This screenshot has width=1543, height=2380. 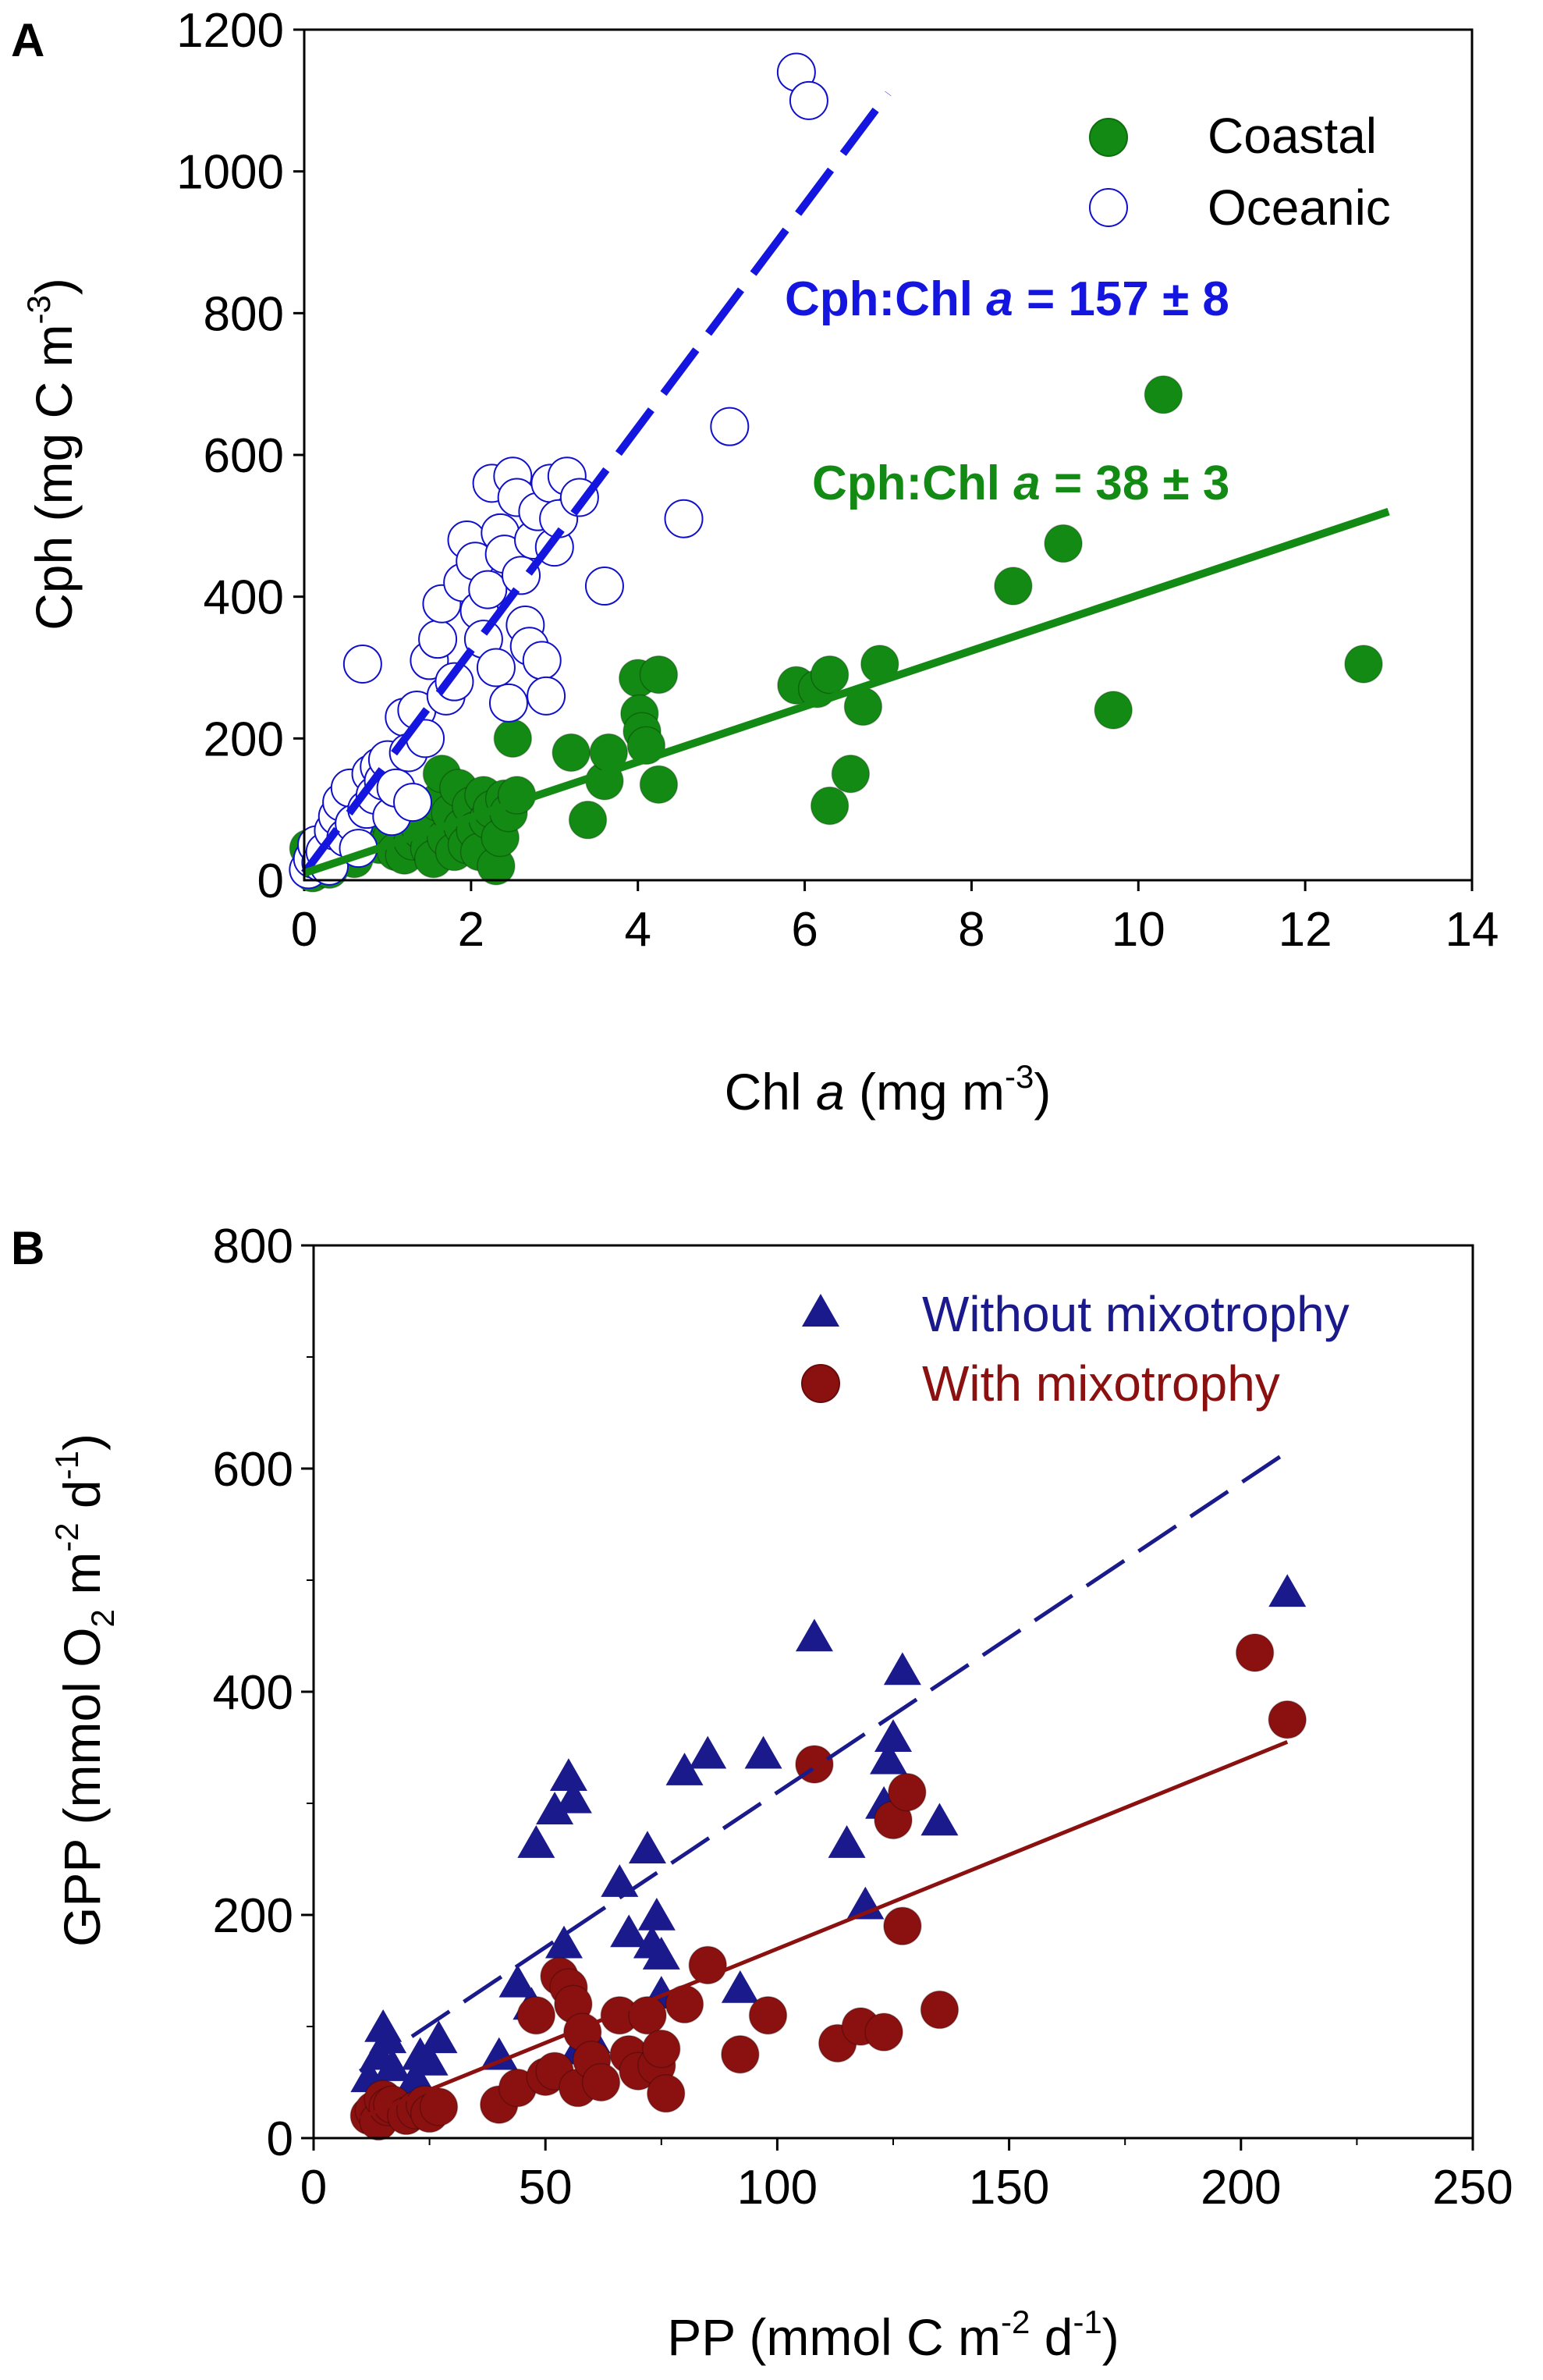 What do you see at coordinates (1076, 1349) in the screenshot?
I see `panel-b-legend: Without mixotrophy With mixotrophy` at bounding box center [1076, 1349].